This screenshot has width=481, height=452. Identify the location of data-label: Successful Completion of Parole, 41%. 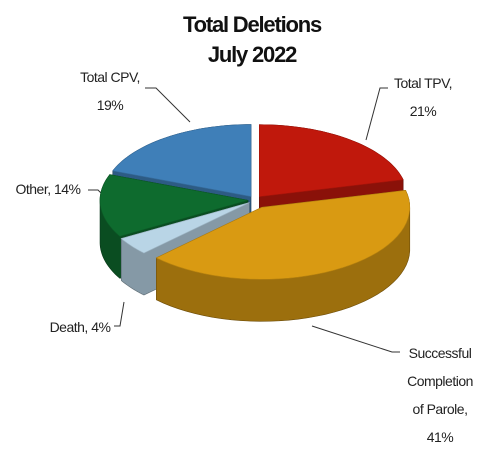
(440, 395).